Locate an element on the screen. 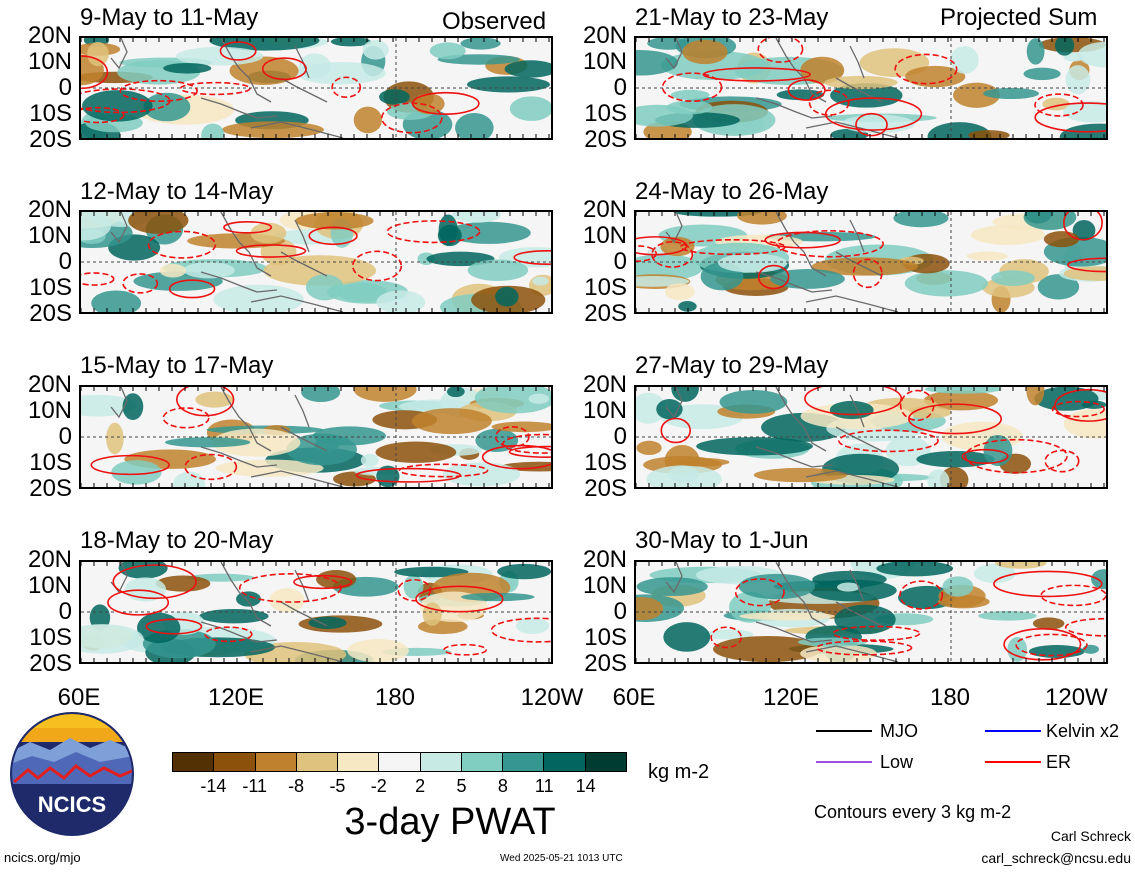 The width and height of the screenshot is (1135, 872). lon-label: 120W is located at coordinates (1076, 697).